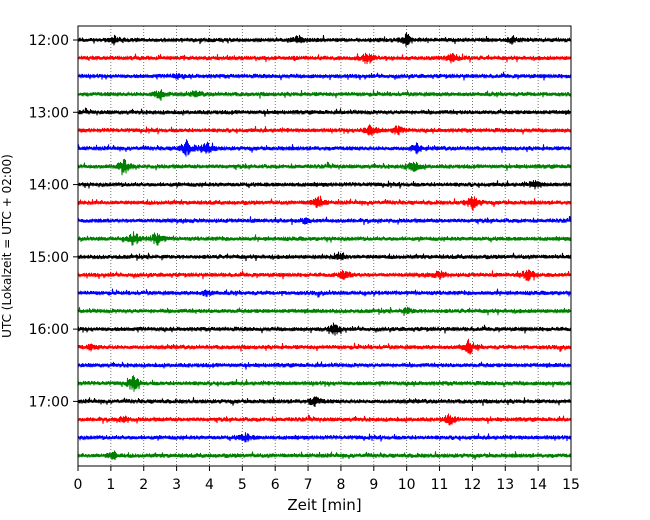  What do you see at coordinates (571, 485) in the screenshot?
I see `x-tick-label-15: 15` at bounding box center [571, 485].